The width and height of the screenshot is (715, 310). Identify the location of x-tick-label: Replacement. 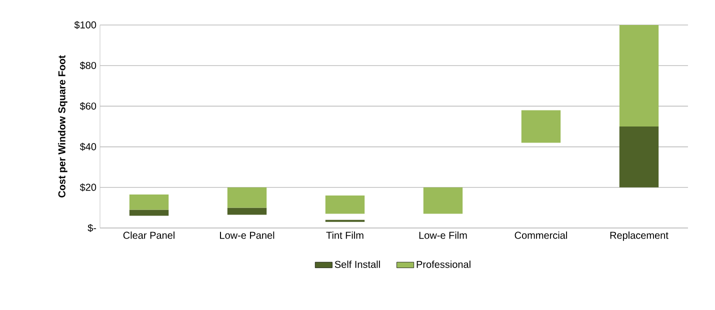
(639, 236).